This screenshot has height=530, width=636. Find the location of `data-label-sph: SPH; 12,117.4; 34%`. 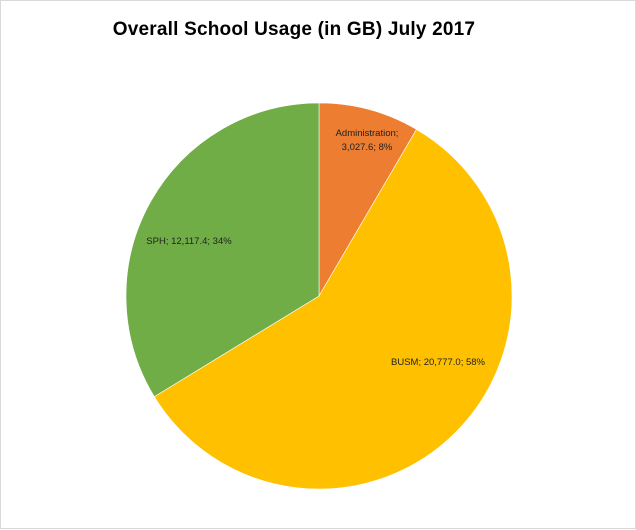

data-label-sph: SPH; 12,117.4; 34% is located at coordinates (189, 241).